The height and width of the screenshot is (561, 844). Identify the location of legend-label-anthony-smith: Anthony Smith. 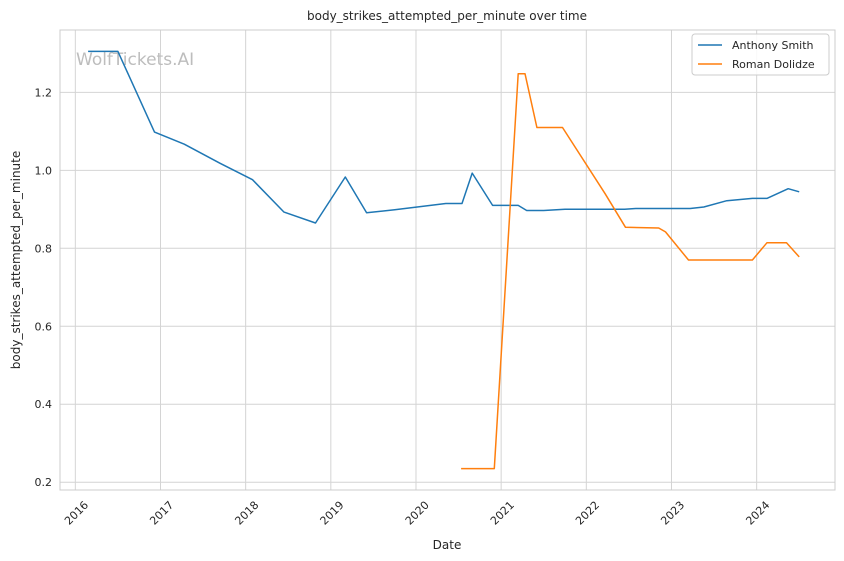
(773, 45).